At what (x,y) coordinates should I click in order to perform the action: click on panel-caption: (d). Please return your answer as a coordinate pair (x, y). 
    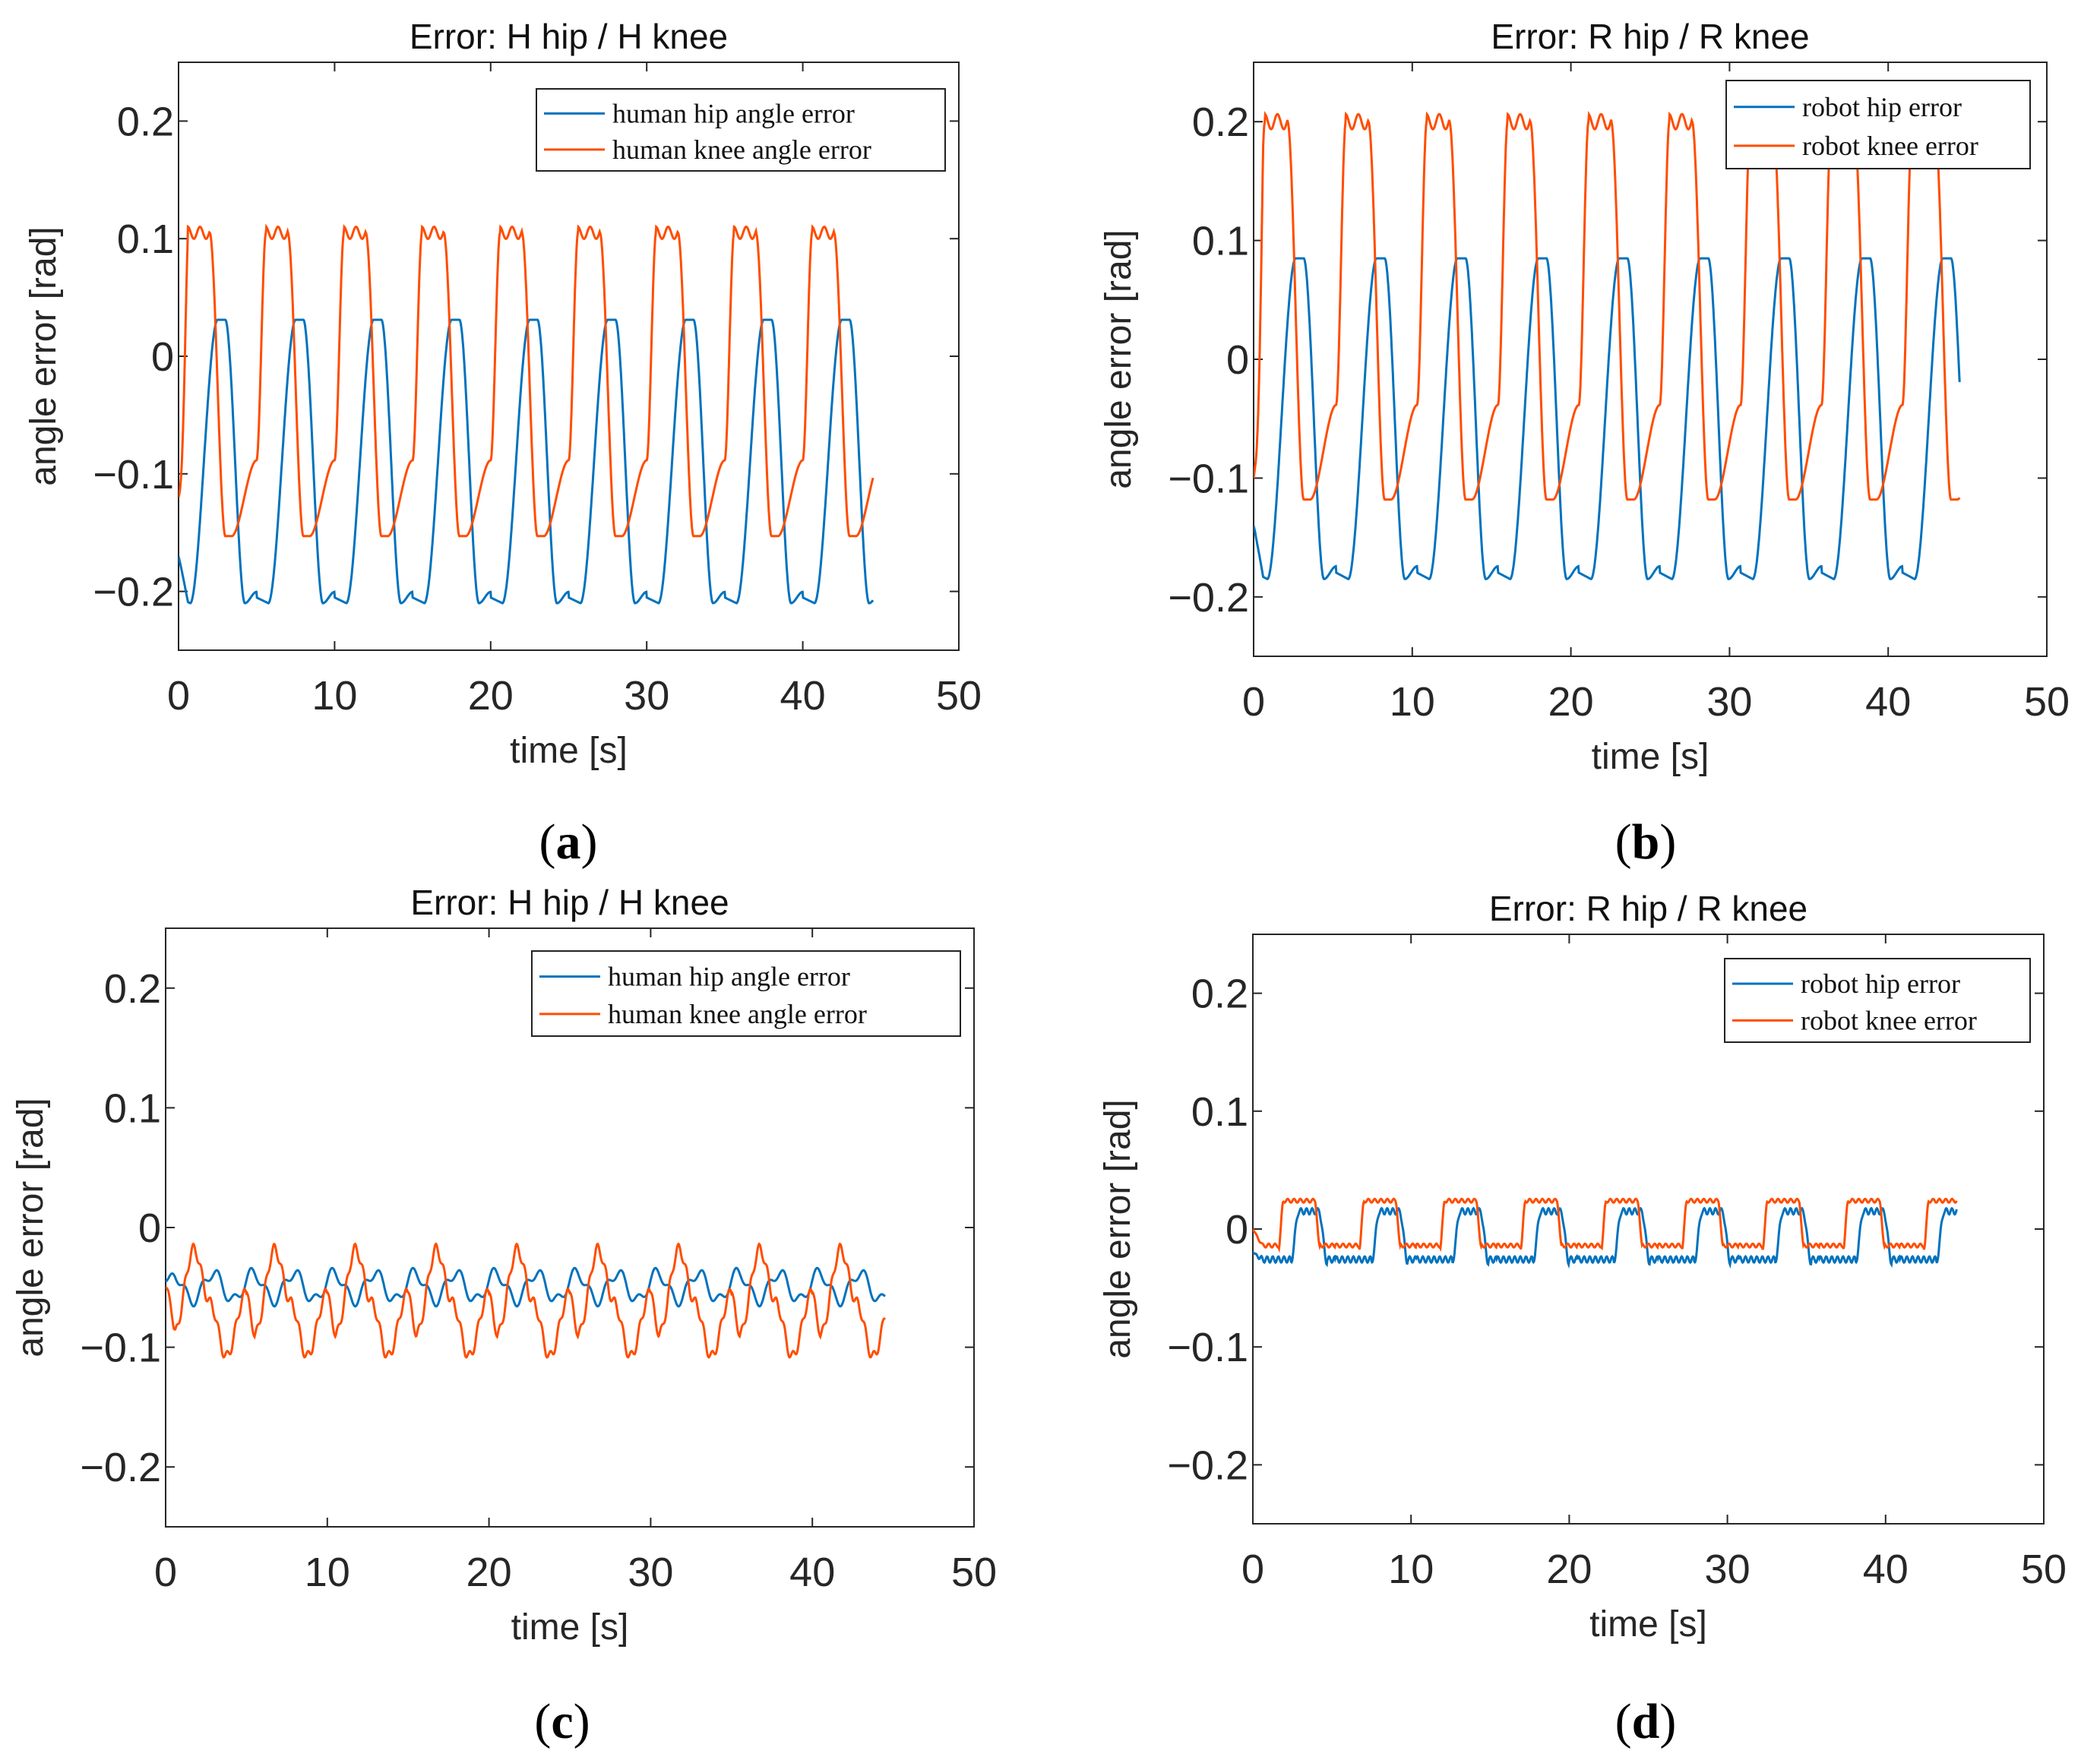
    Looking at the image, I should click on (1646, 1721).